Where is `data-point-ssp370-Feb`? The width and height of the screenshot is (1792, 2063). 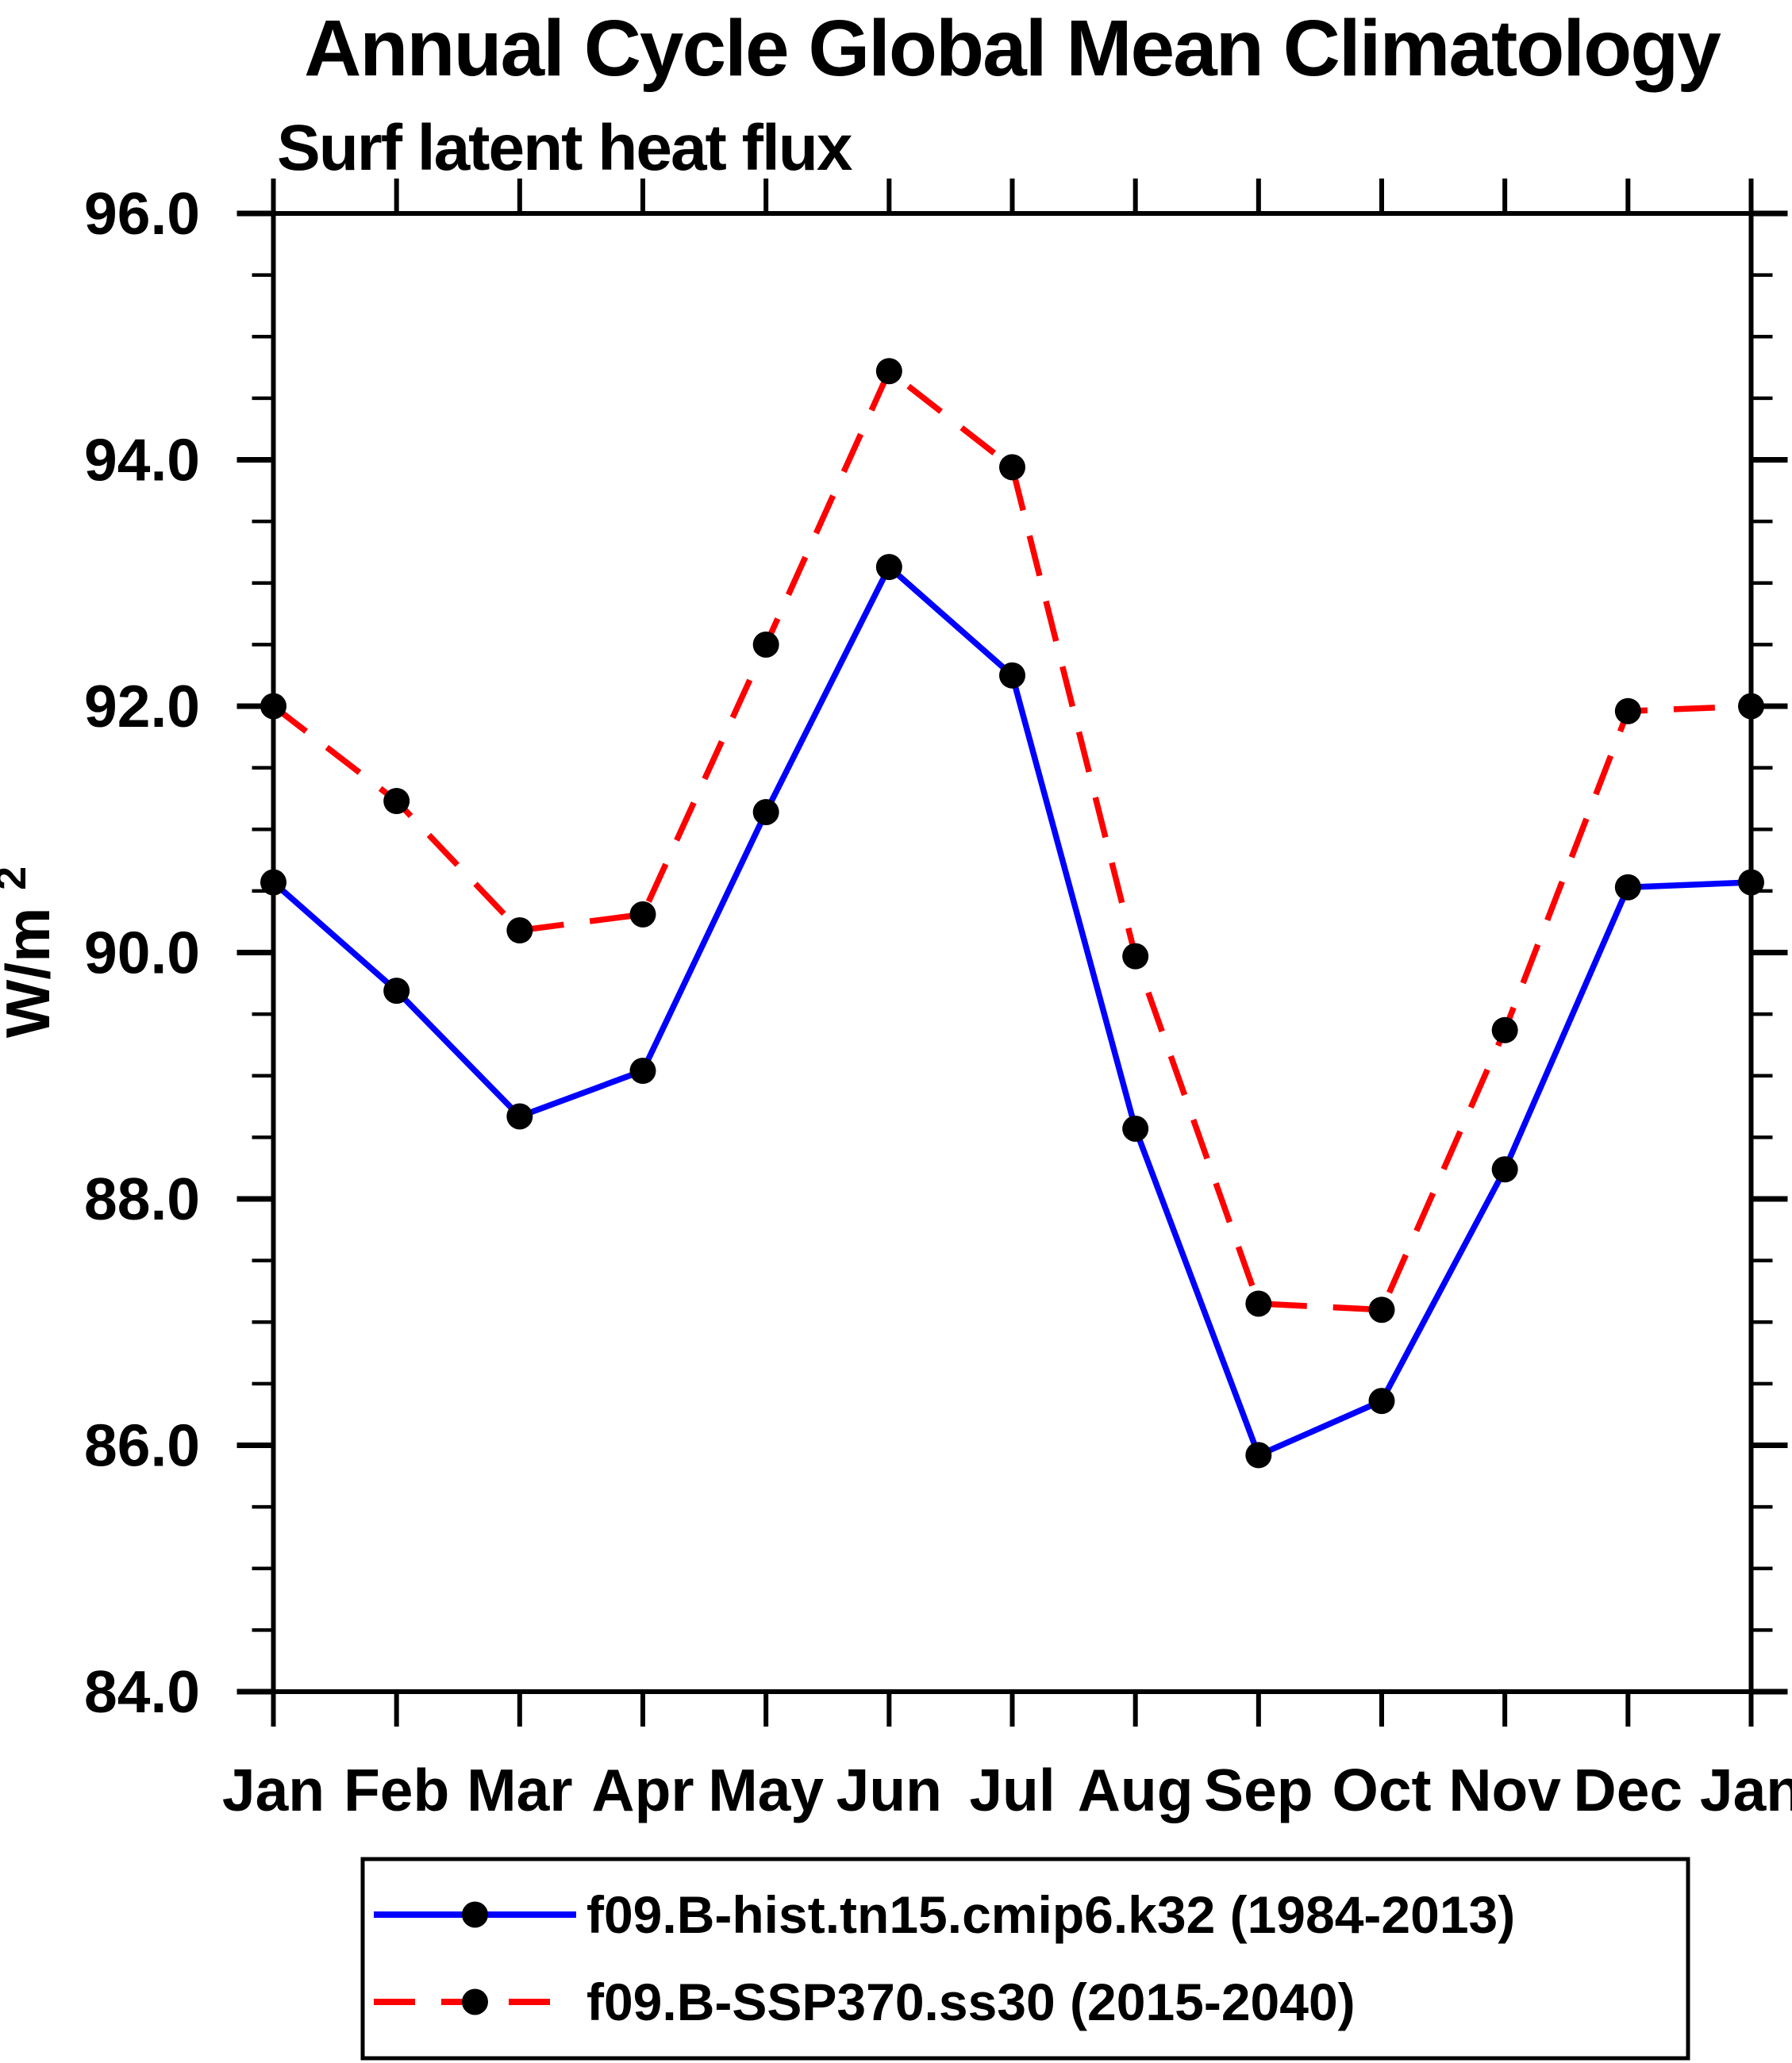 data-point-ssp370-Feb is located at coordinates (396, 801).